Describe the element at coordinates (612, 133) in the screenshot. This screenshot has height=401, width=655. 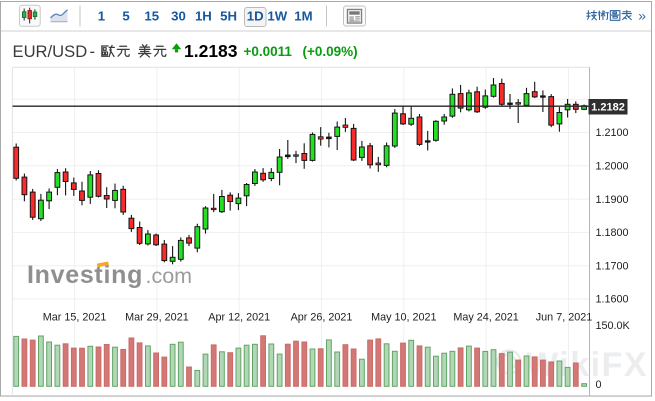
I see `svg-text: 1.2100` at that location.